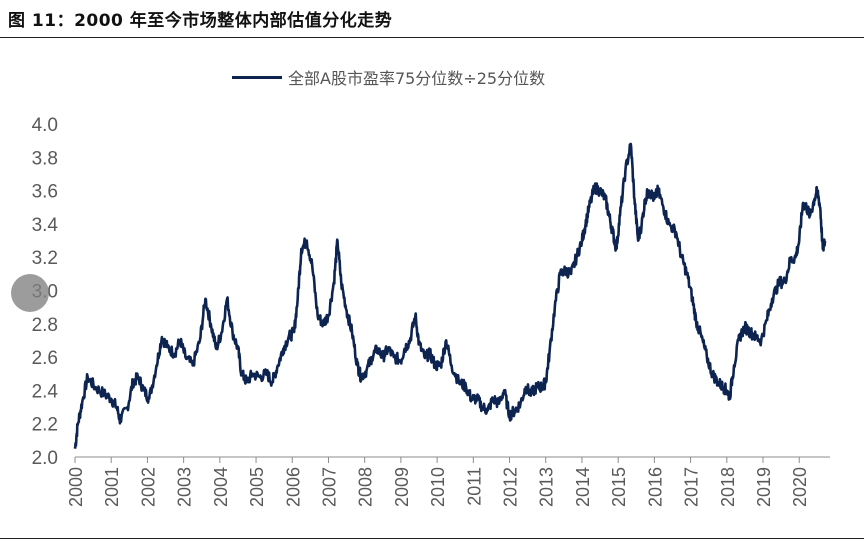  What do you see at coordinates (185, 487) in the screenshot?
I see `x-tick-label: 2003` at bounding box center [185, 487].